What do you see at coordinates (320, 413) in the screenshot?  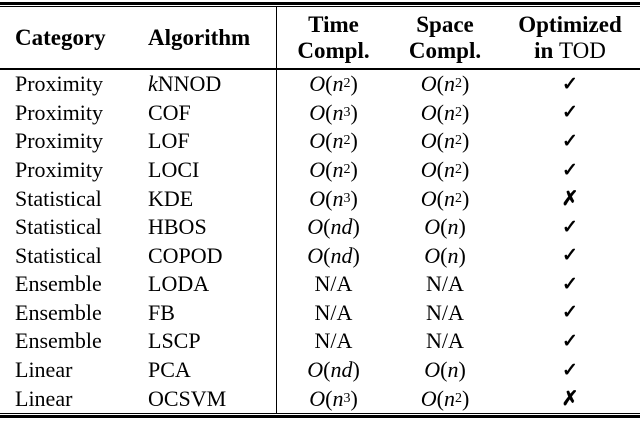 I see `bottom-rule-inner` at bounding box center [320, 413].